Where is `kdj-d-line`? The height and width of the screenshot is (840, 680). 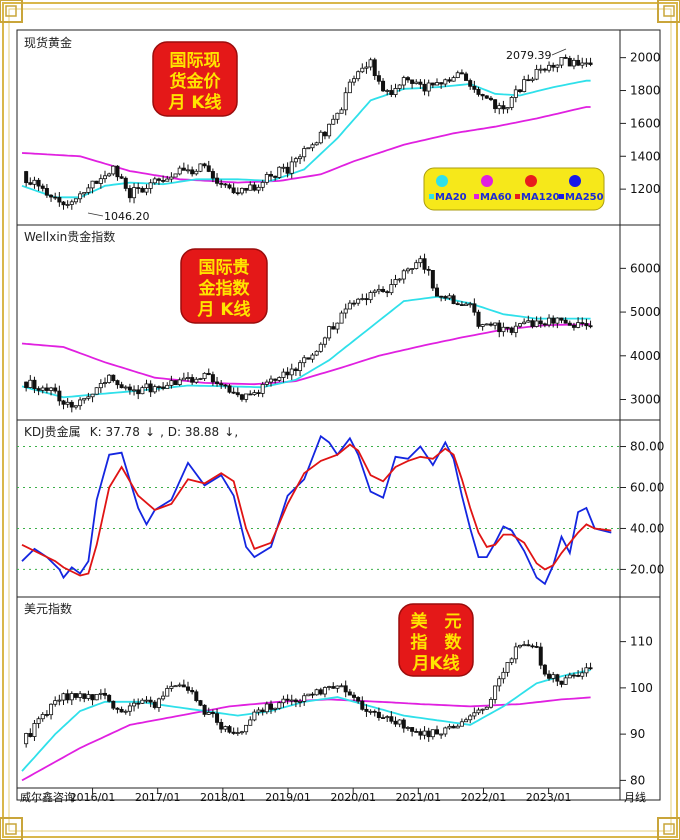 kdj-d-line is located at coordinates (316, 510).